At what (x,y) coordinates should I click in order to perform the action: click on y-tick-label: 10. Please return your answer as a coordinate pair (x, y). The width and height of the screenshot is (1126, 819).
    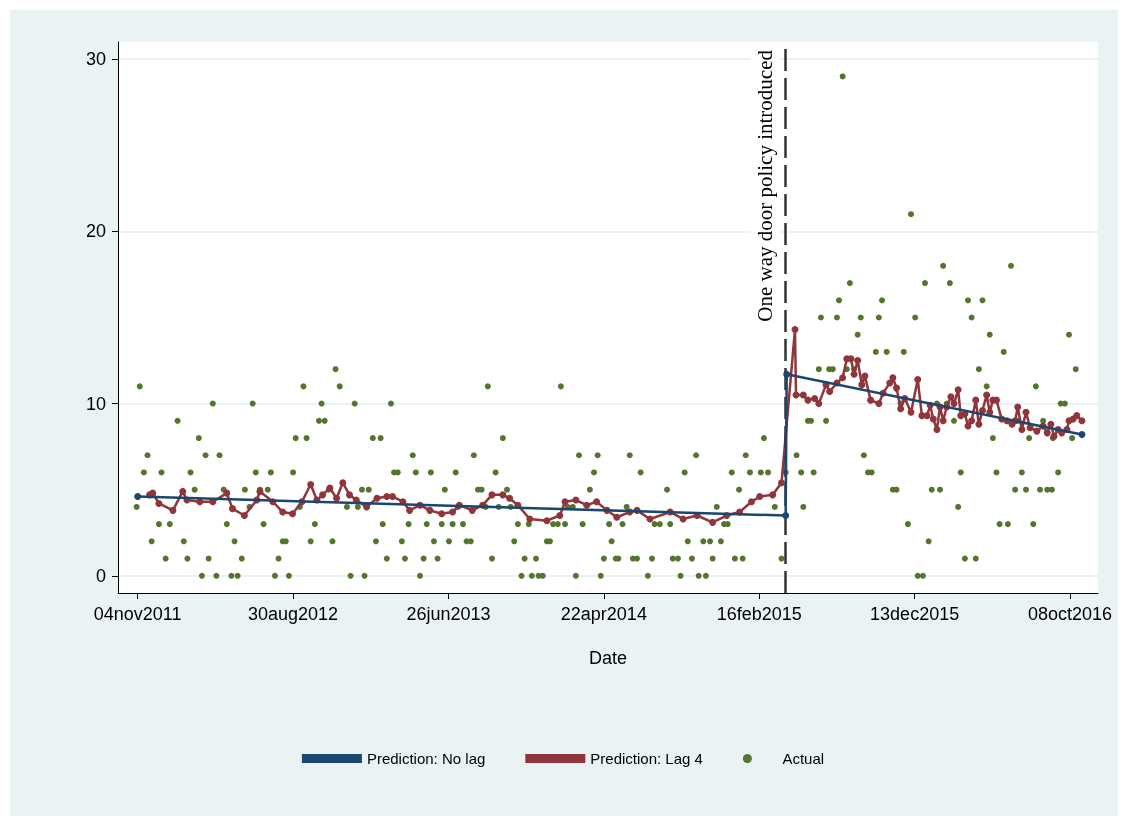
    Looking at the image, I should click on (95, 403).